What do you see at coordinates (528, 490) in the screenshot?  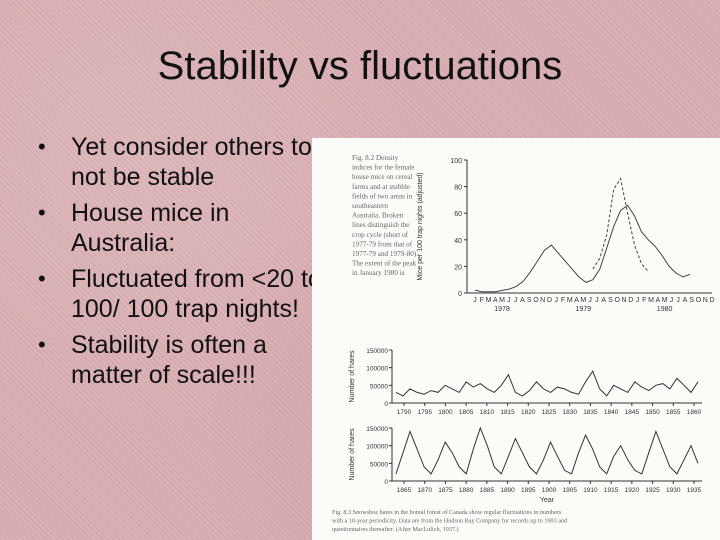 I see `x-tick-label: 1895` at bounding box center [528, 490].